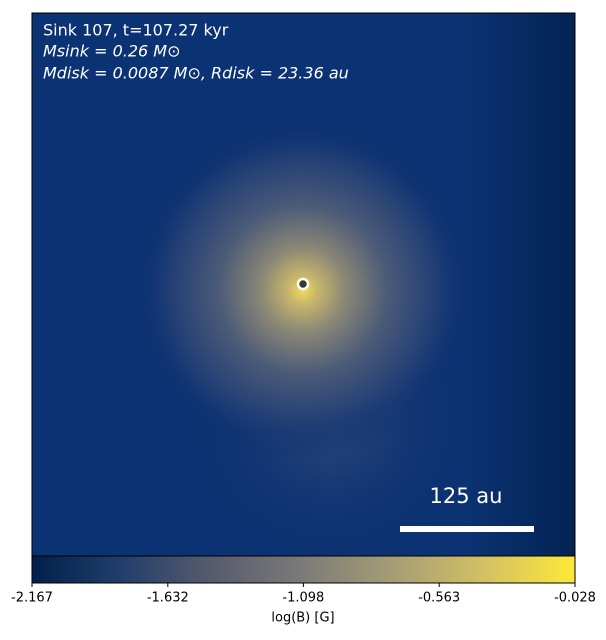 This screenshot has height=640, width=606. I want to click on colorbar-tick-label: -2.167, so click(32, 598).